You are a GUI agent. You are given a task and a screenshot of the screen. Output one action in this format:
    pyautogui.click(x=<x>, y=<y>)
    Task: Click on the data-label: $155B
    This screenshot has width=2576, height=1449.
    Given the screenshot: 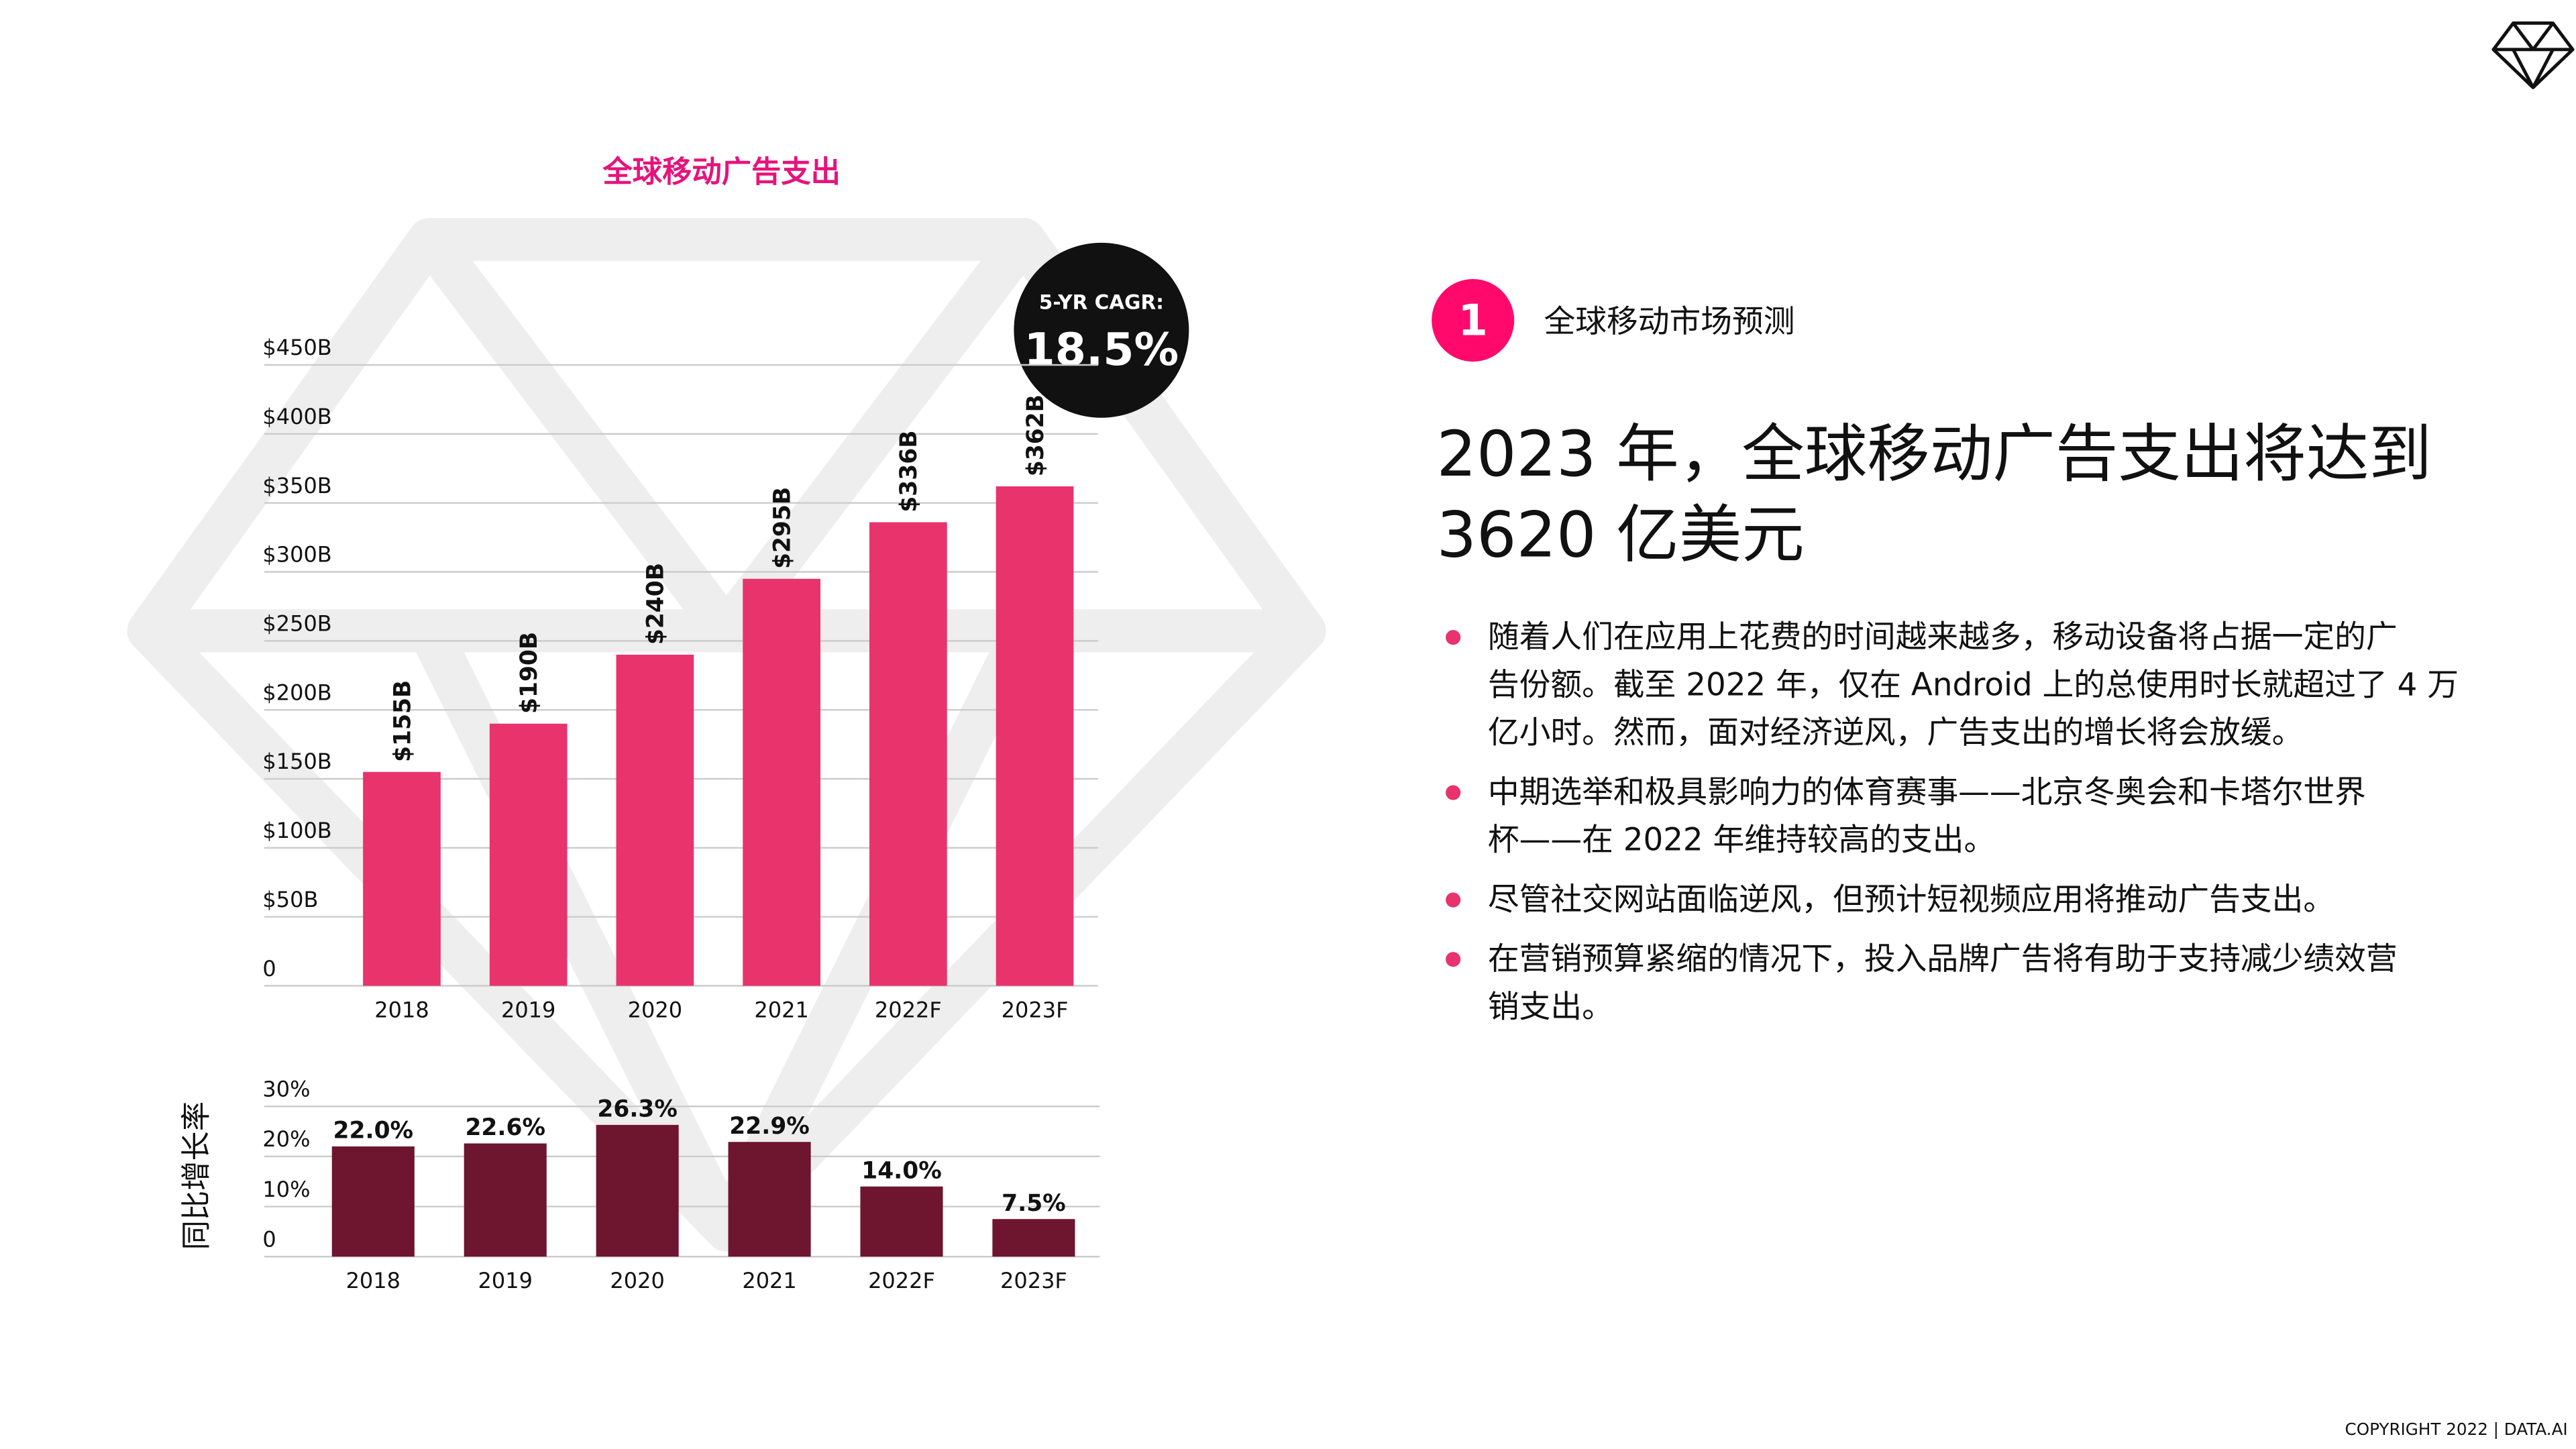 What is the action you would take?
    pyautogui.click(x=402, y=721)
    